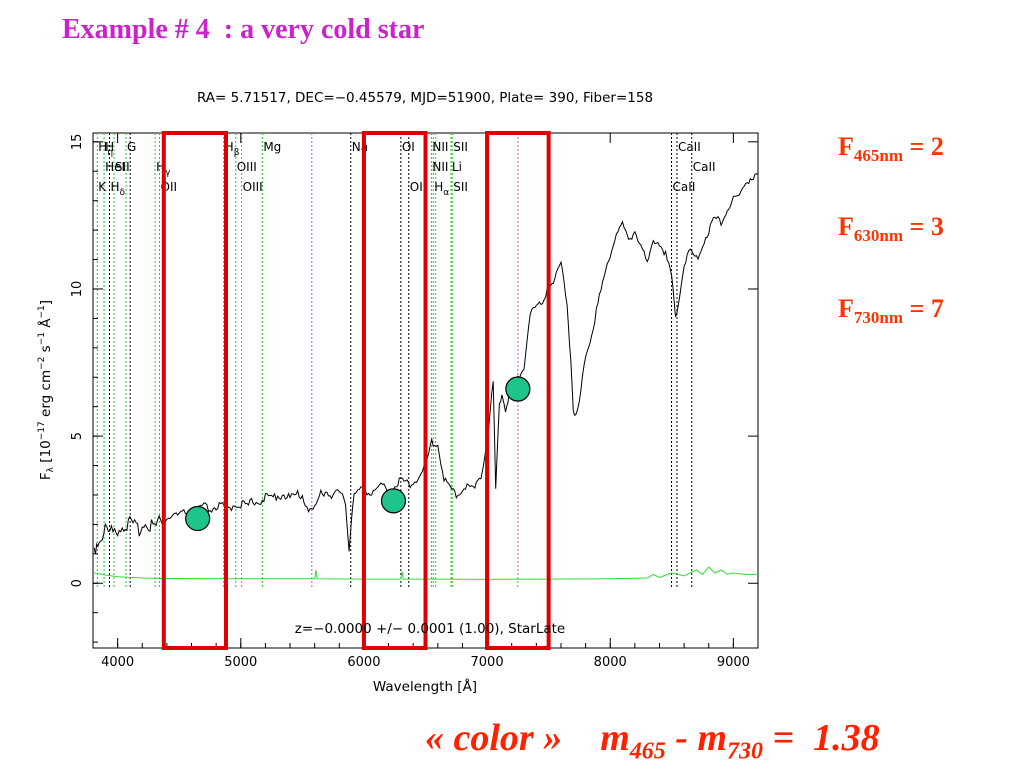 Image resolution: width=1024 pixels, height=768 pixels. I want to click on flux-730: F730nm = 7, so click(891, 311).